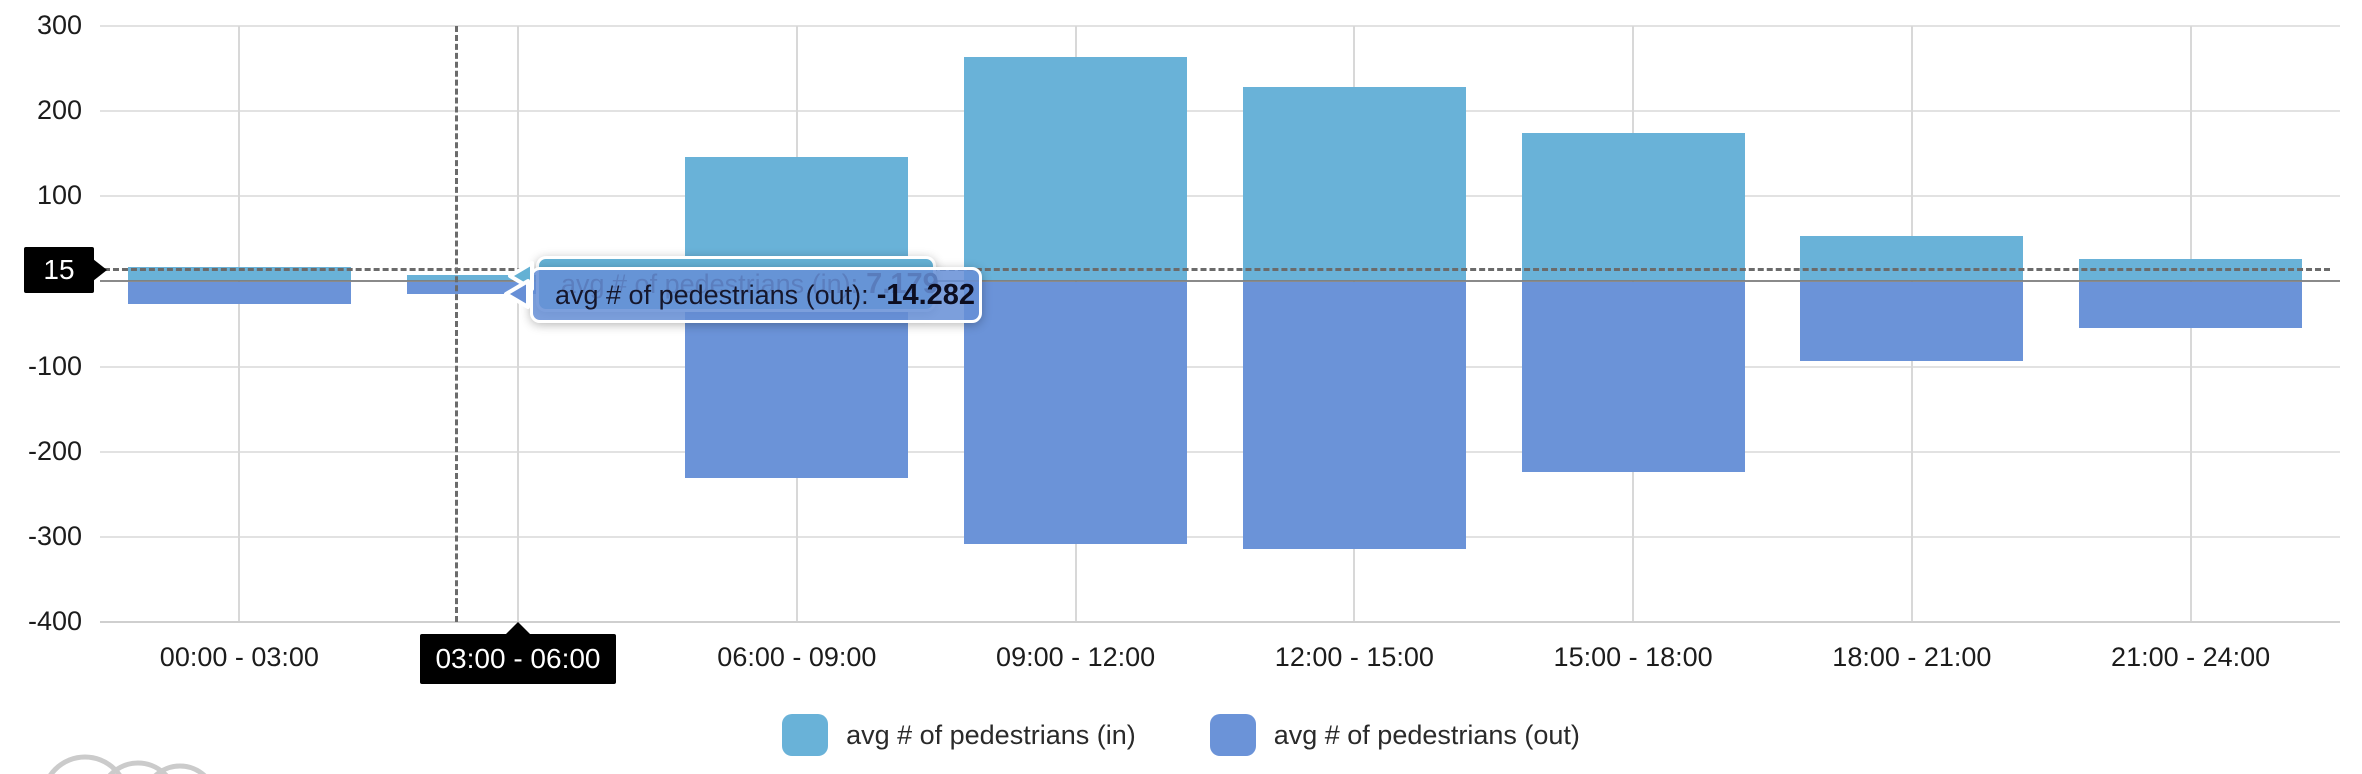 The image size is (2362, 774). I want to click on y-axis-tick-label: 200, so click(59, 110).